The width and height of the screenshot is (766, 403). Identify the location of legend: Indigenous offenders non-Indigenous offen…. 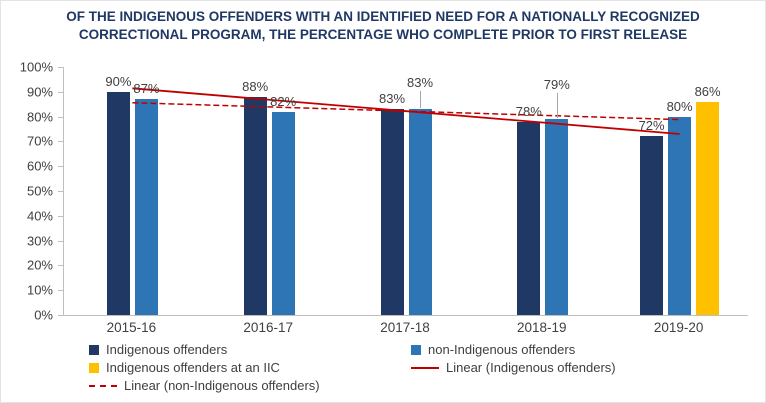
(352, 367).